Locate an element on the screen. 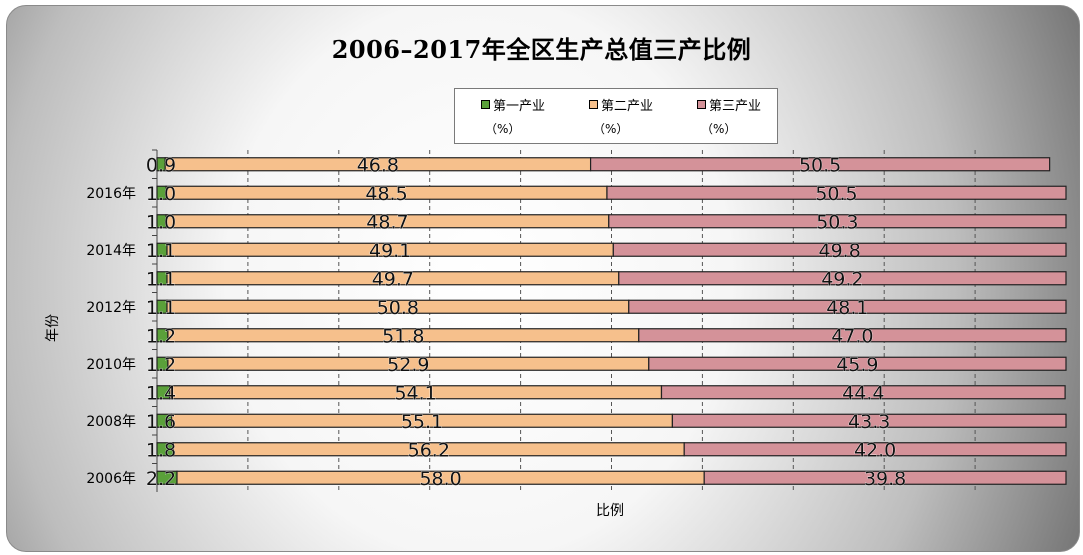 The height and width of the screenshot is (555, 1083). legend-swatch-primary is located at coordinates (485, 104).